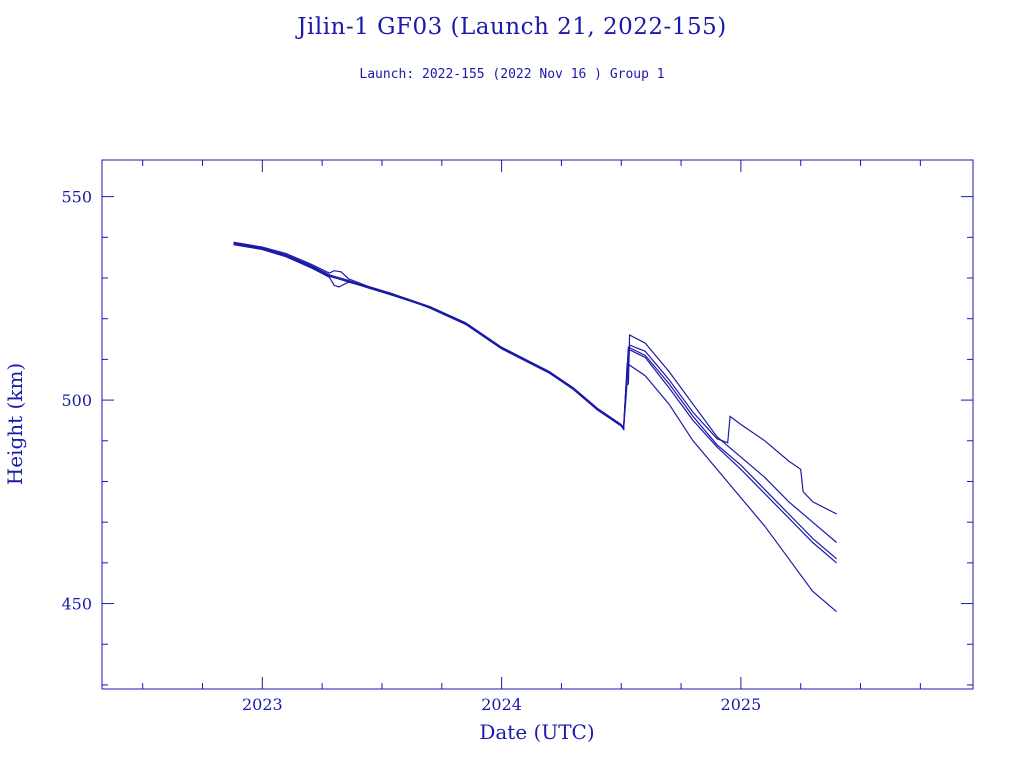  I want to click on y-tick-label: 550, so click(76, 197).